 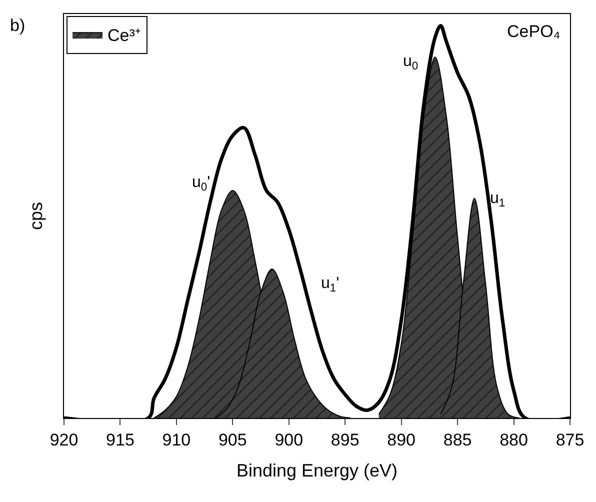 What do you see at coordinates (124, 36) in the screenshot?
I see `legend-label: Ce³⁺` at bounding box center [124, 36].